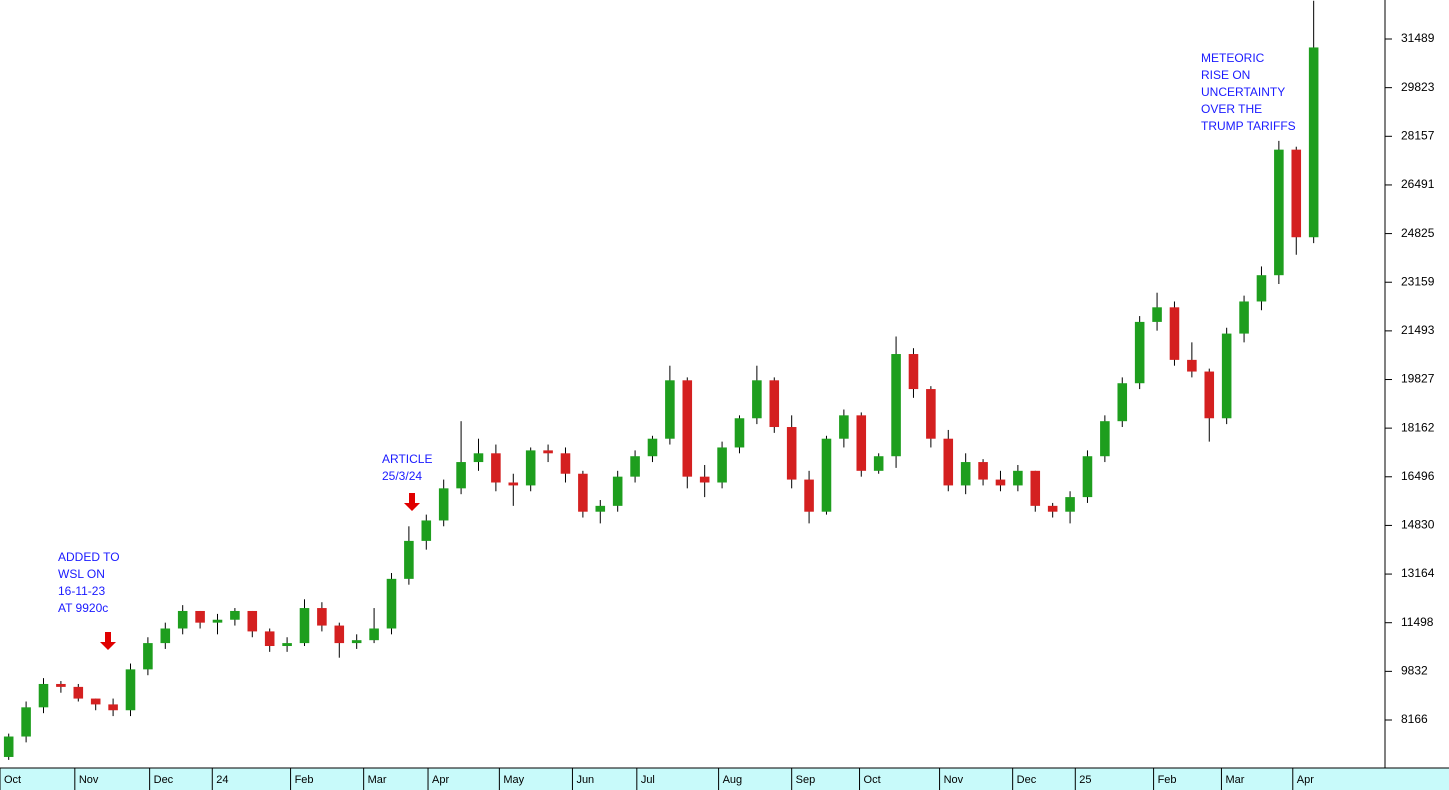 The image size is (1449, 790). What do you see at coordinates (1248, 126) in the screenshot?
I see `annotation-text: TRUMP TARIFFS` at bounding box center [1248, 126].